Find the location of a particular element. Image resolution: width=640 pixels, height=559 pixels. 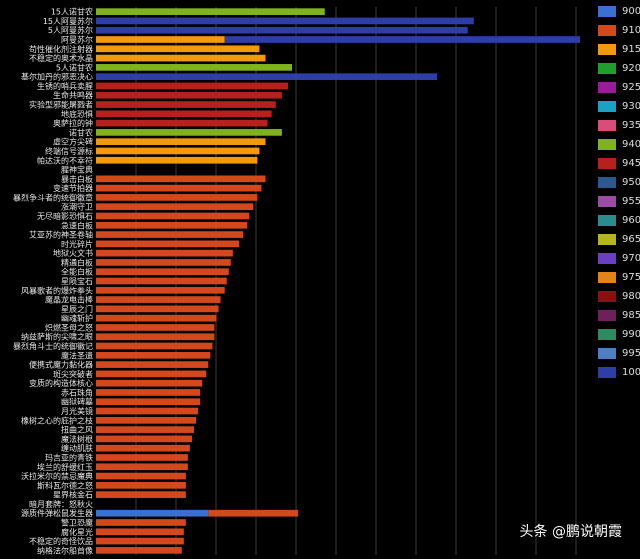

legend-label: 915 is located at coordinates (631, 49).